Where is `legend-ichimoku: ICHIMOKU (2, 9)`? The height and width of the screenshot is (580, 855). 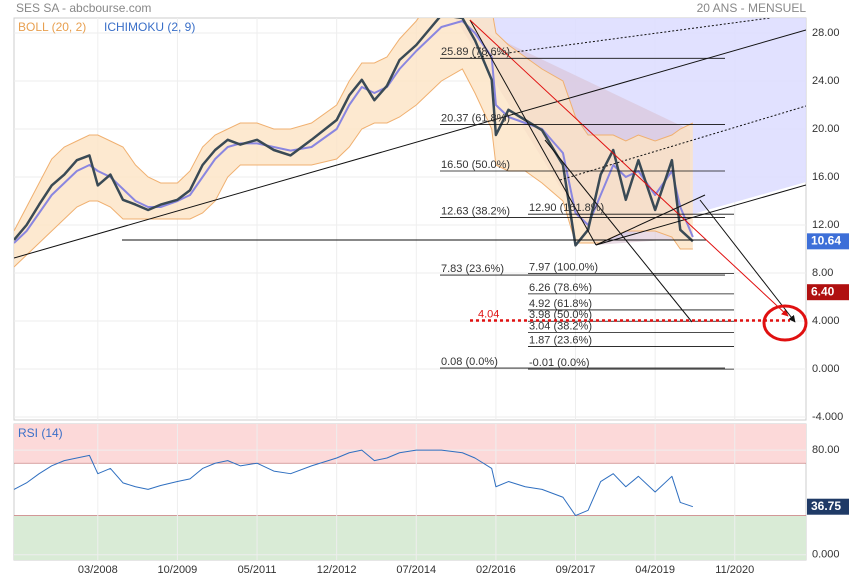 legend-ichimoku: ICHIMOKU (2, 9) is located at coordinates (149, 27).